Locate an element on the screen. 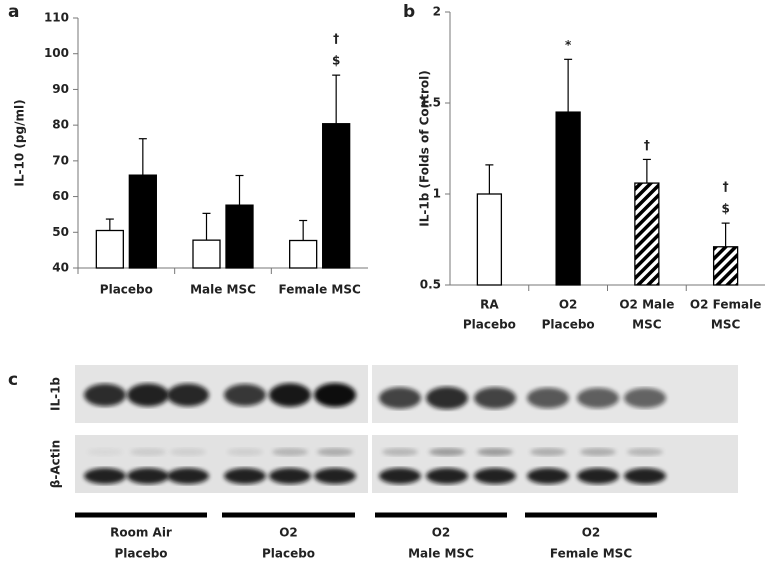 The height and width of the screenshot is (565, 776). x-tick-label: O2 Male is located at coordinates (646, 305).